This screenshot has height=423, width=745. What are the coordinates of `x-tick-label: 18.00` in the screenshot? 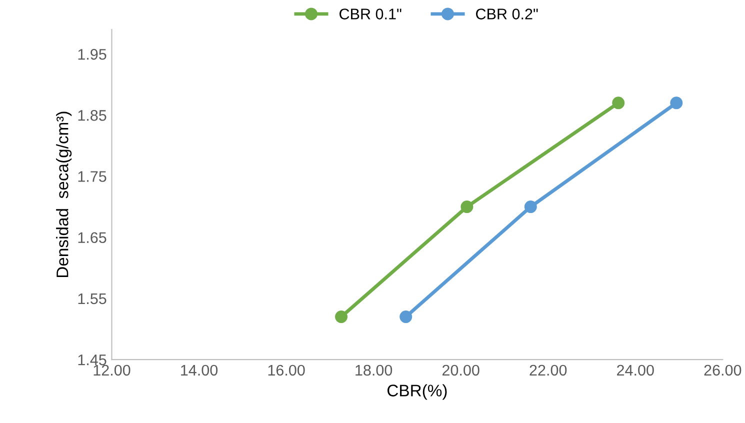 It's located at (374, 370).